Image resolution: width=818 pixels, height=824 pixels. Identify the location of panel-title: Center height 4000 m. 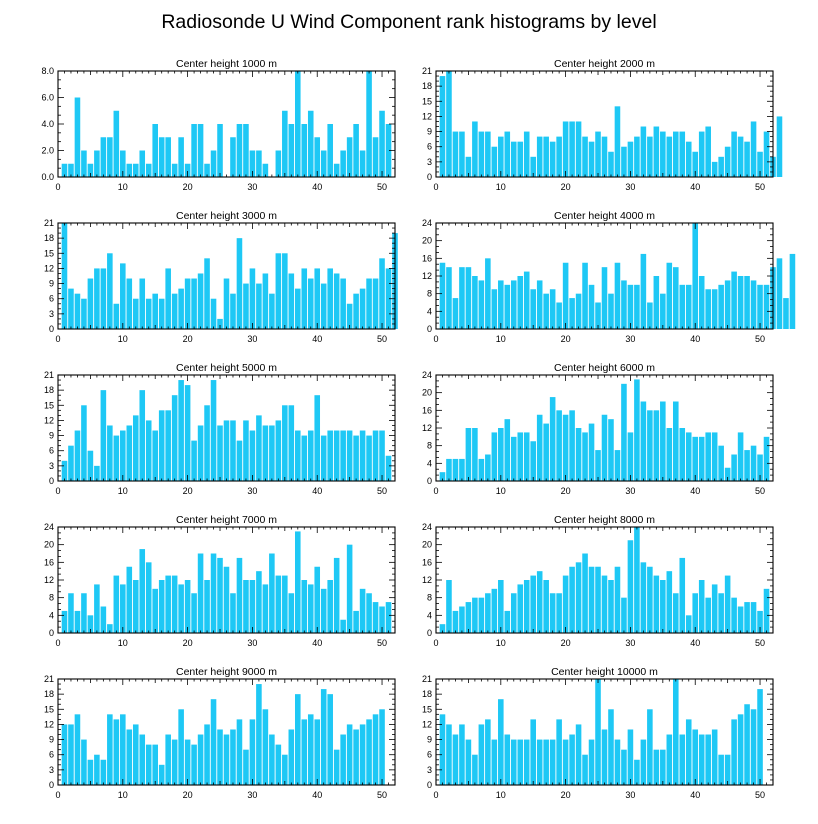
(604, 216).